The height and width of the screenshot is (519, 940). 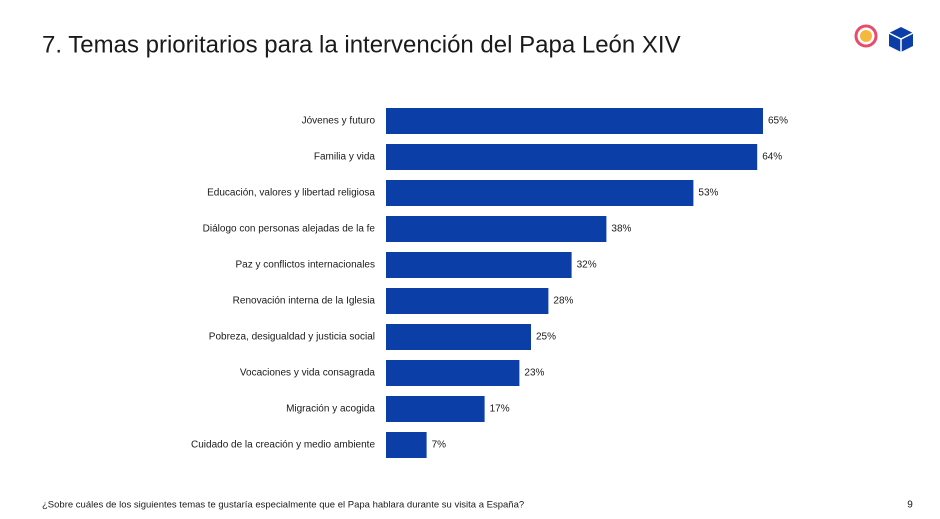 What do you see at coordinates (708, 193) in the screenshot?
I see `value-label: 53%` at bounding box center [708, 193].